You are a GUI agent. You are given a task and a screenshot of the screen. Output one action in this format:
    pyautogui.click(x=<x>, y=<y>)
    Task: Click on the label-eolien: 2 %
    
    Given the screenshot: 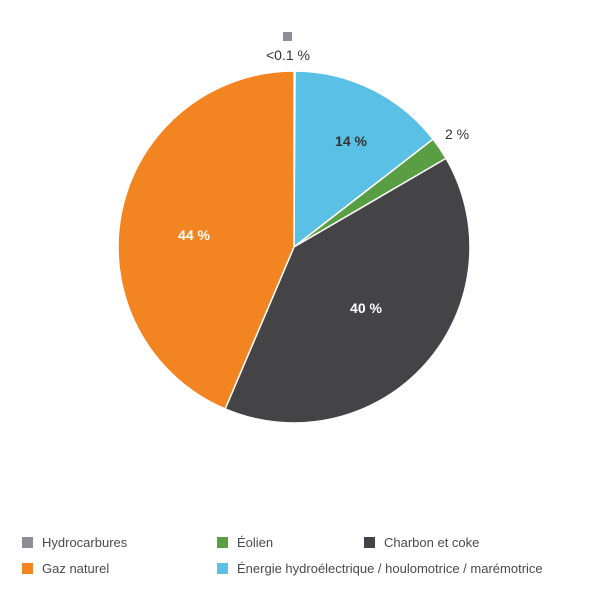 What is the action you would take?
    pyautogui.click(x=457, y=134)
    